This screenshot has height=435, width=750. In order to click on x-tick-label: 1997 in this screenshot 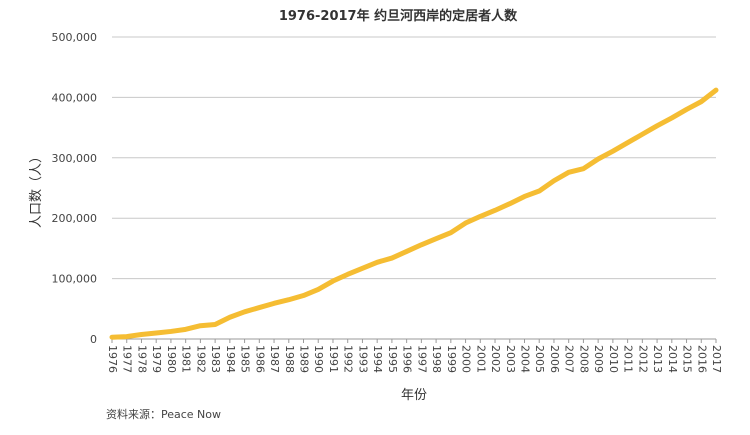, I will do `click(421, 359)`.